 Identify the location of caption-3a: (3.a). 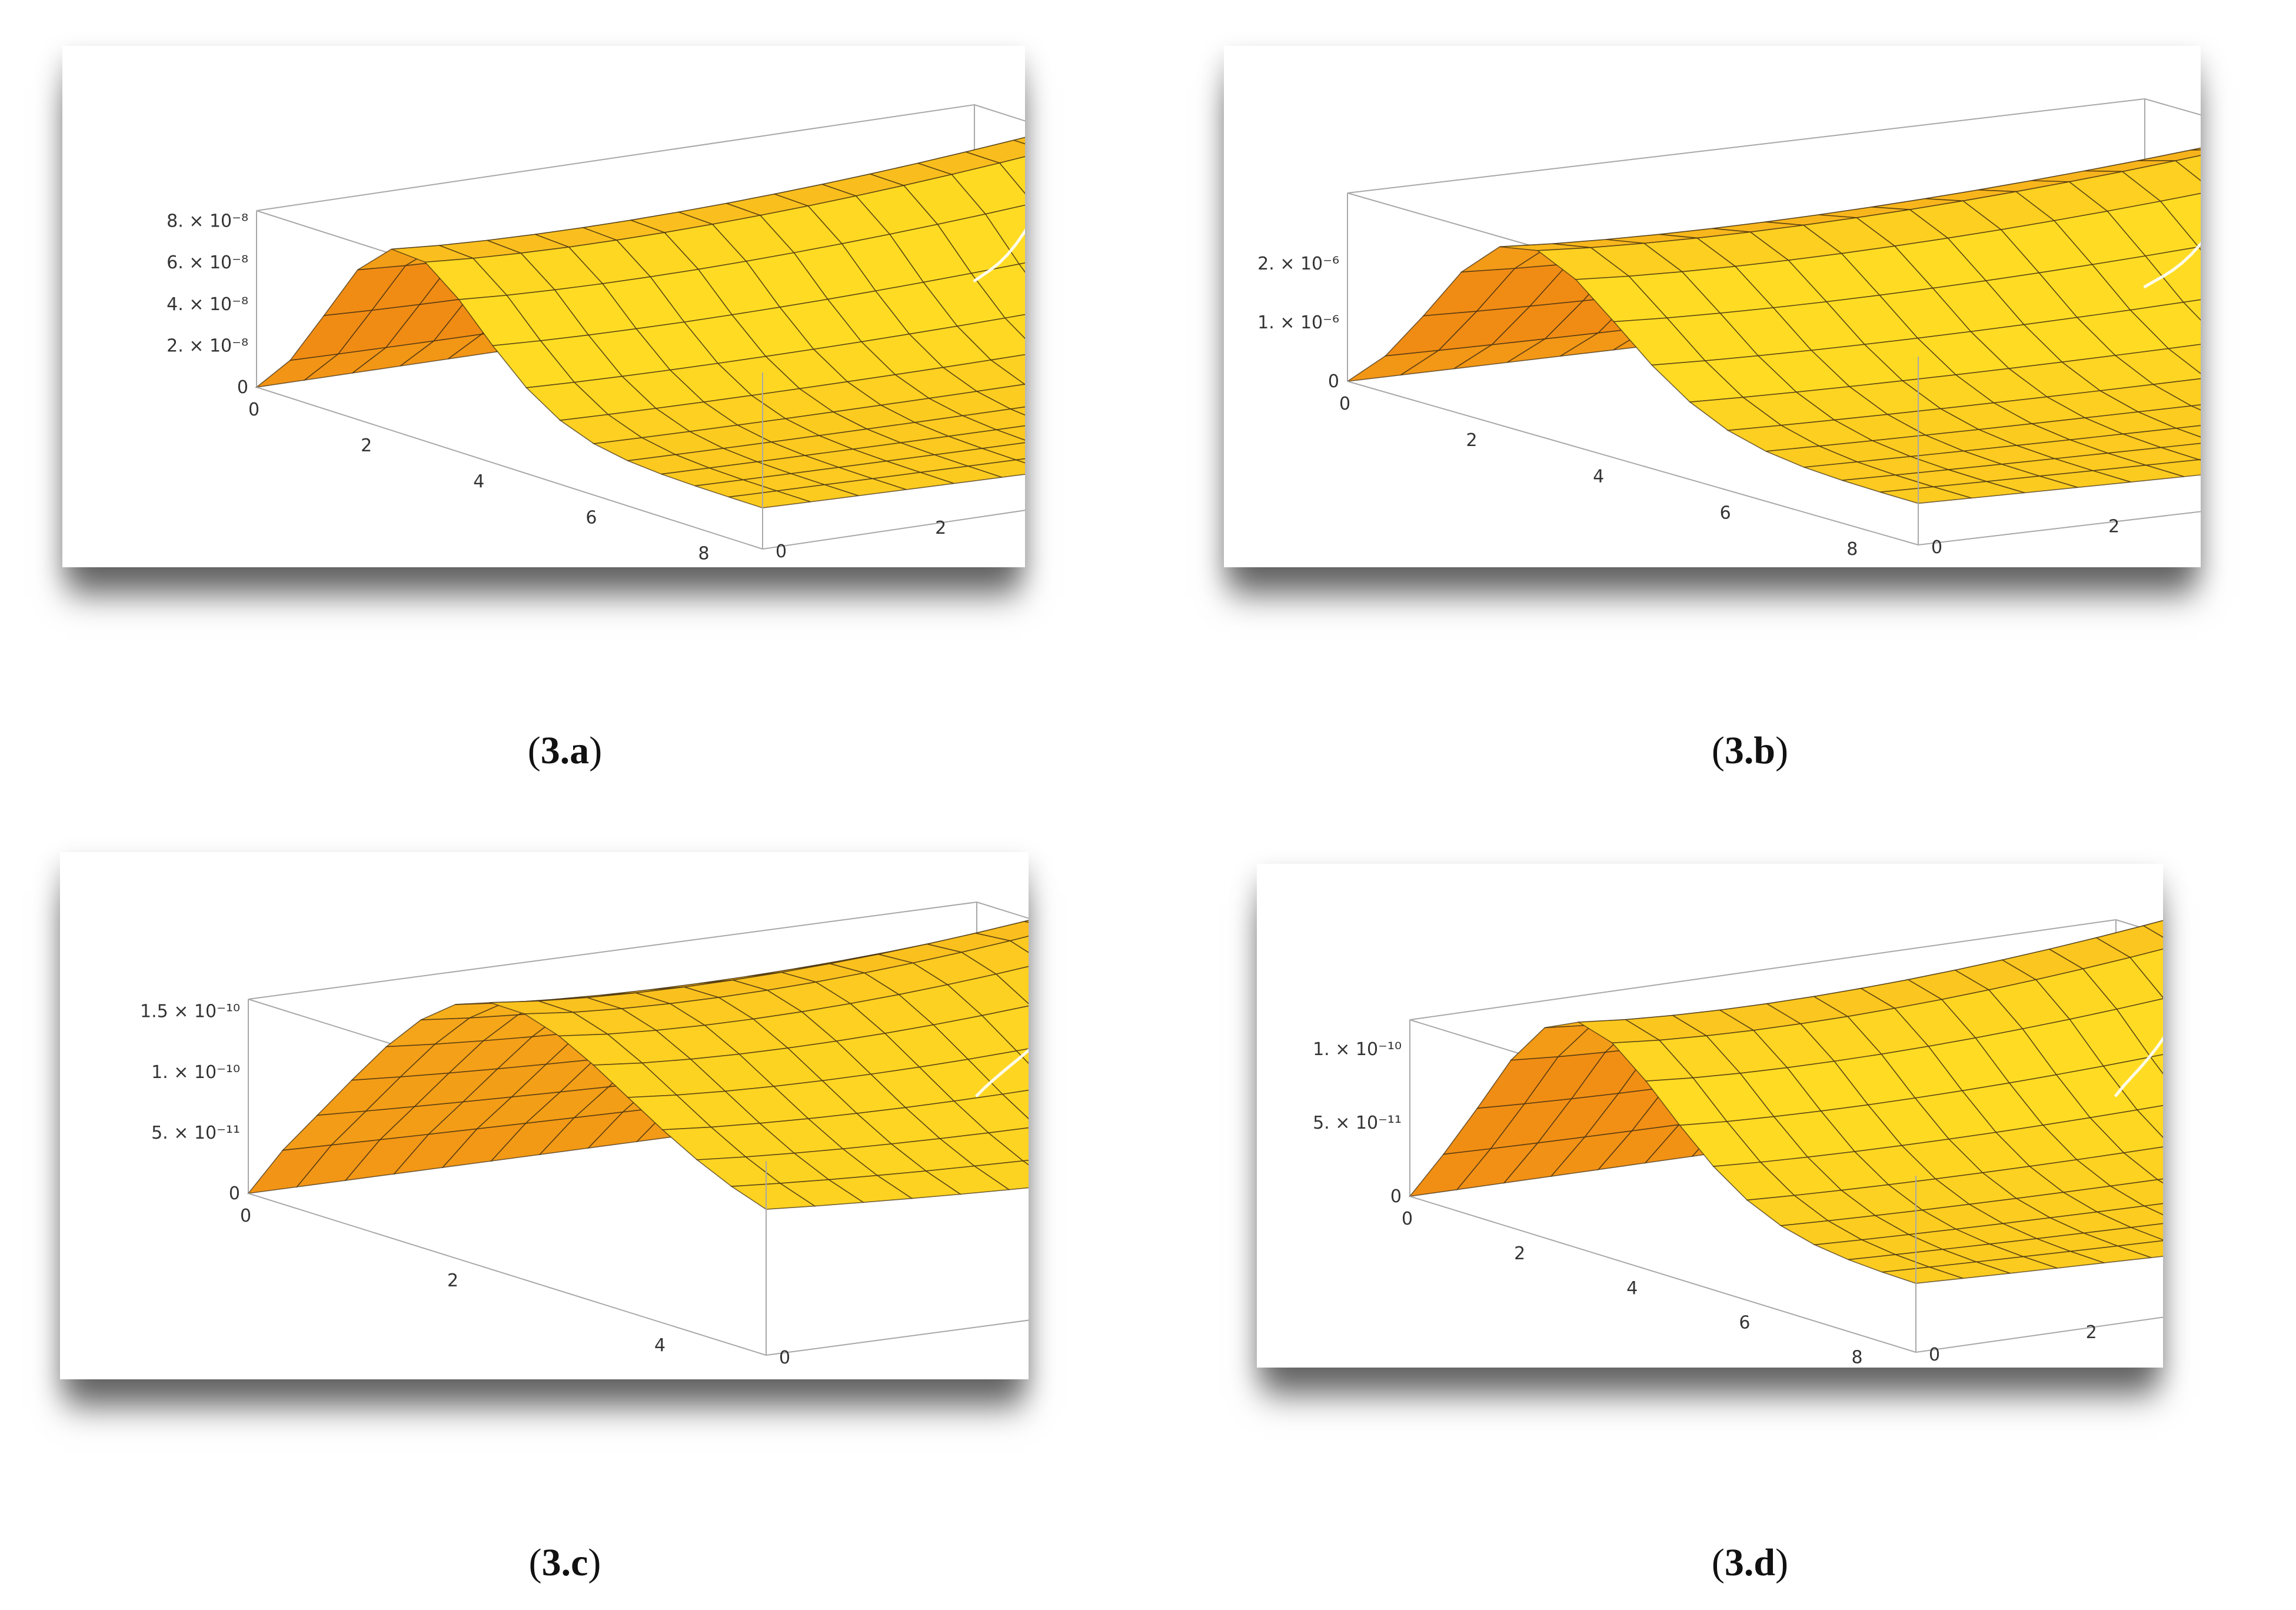
(565, 750).